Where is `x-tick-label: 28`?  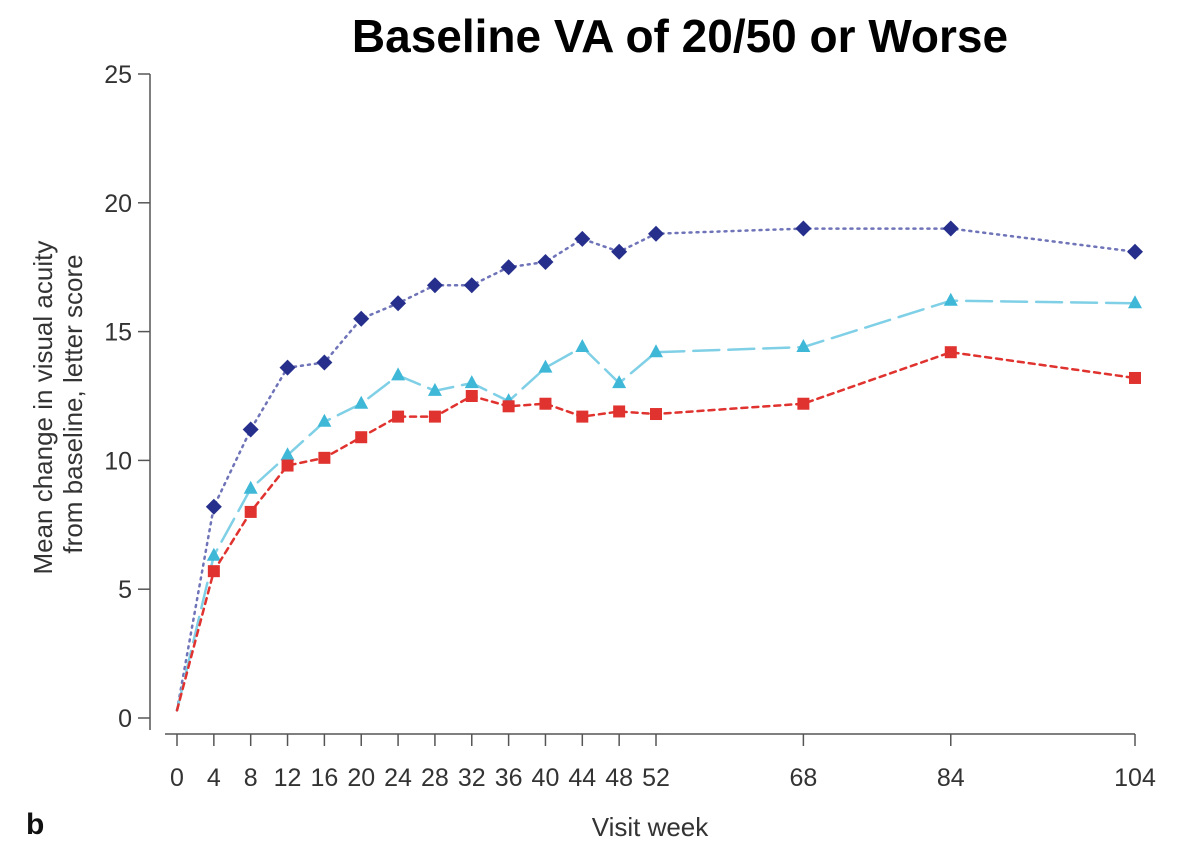
x-tick-label: 28 is located at coordinates (435, 778).